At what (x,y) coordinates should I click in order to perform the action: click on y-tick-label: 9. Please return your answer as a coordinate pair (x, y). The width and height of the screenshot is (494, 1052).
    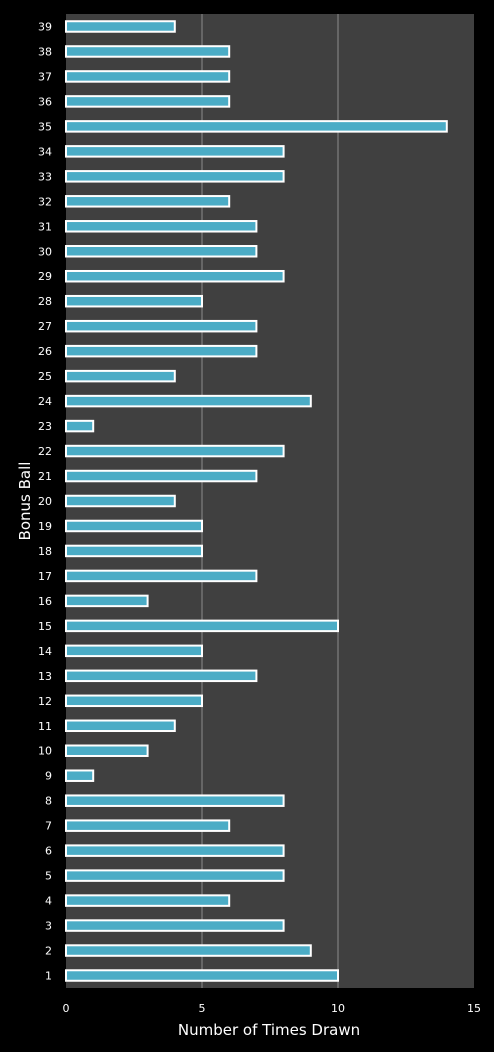
    Looking at the image, I should click on (48, 776).